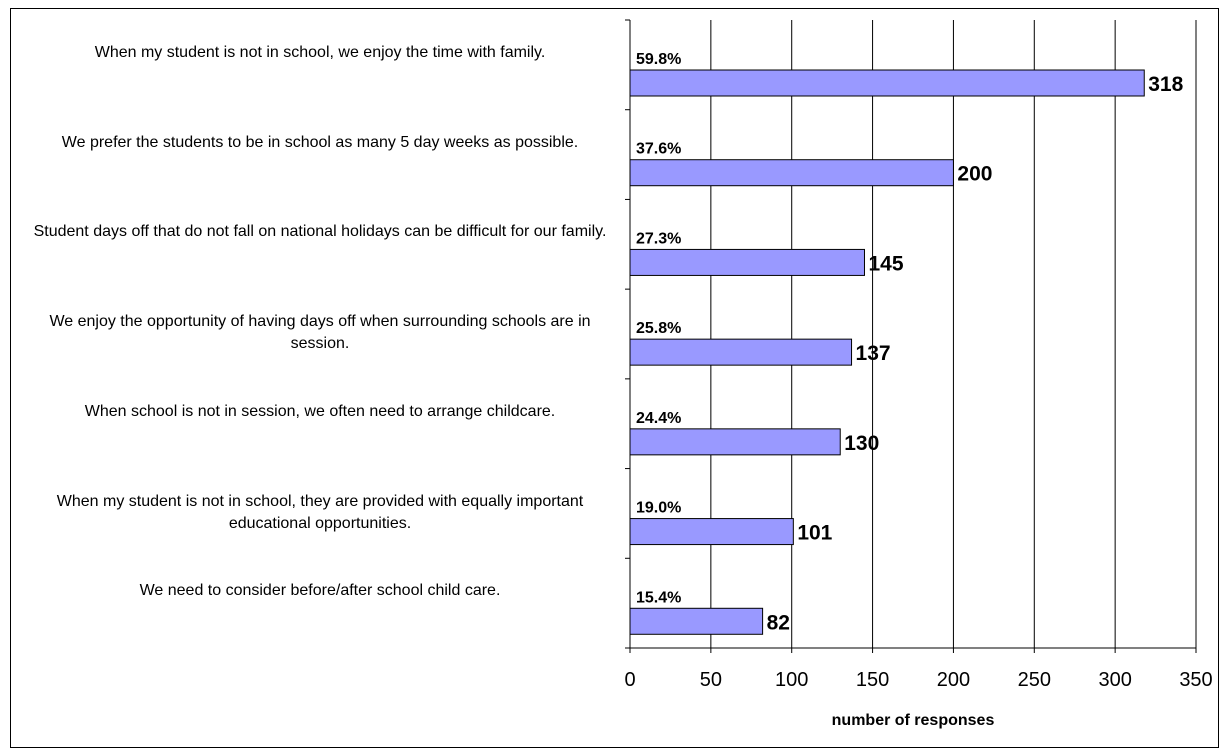 This screenshot has height=753, width=1222. I want to click on value-label: 318, so click(1165, 84).